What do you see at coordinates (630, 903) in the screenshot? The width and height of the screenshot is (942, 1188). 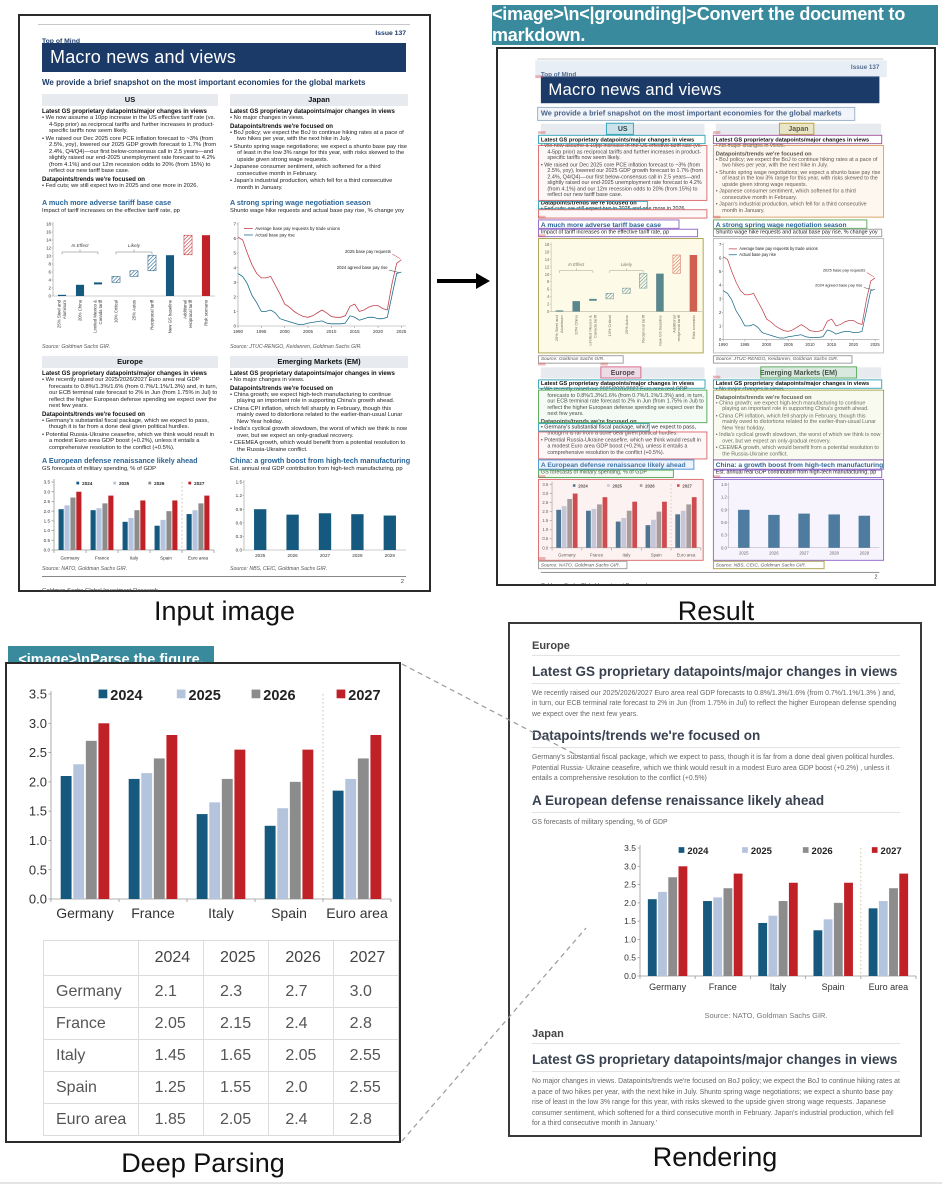 I see `y-tick-label: 2.0` at bounding box center [630, 903].